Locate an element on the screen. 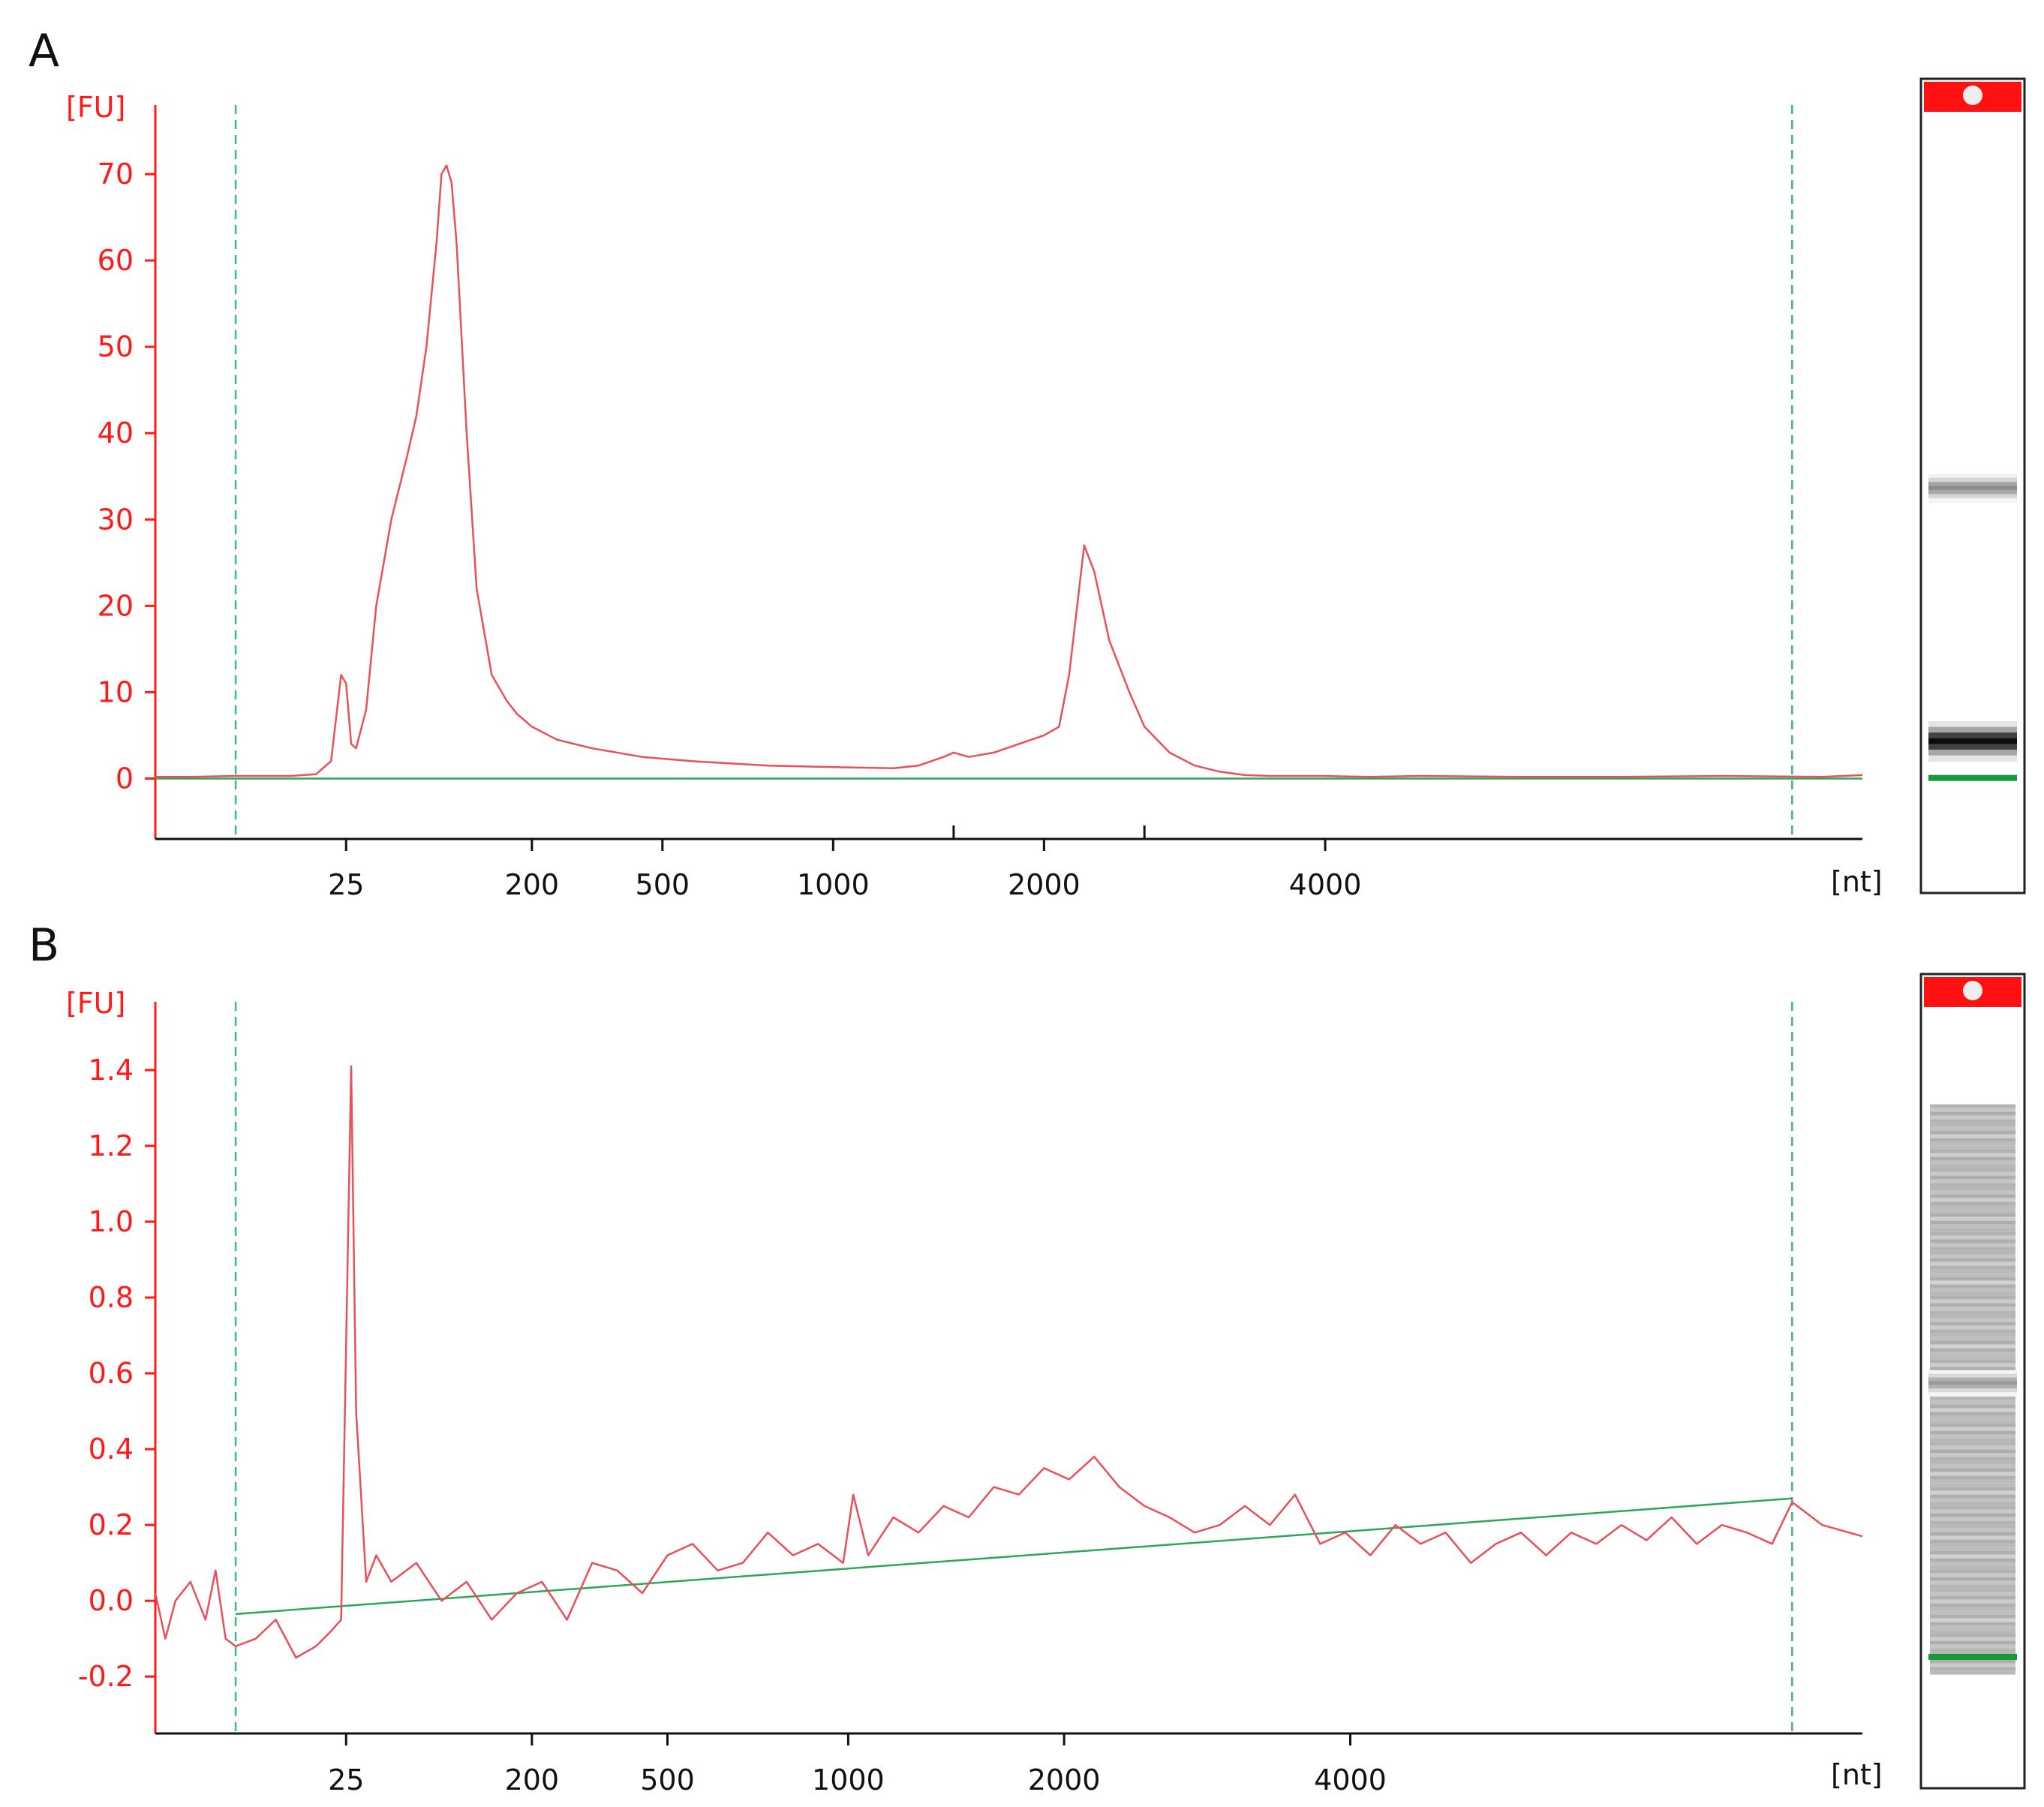  y-tick-label: 0.6 is located at coordinates (111, 1373).